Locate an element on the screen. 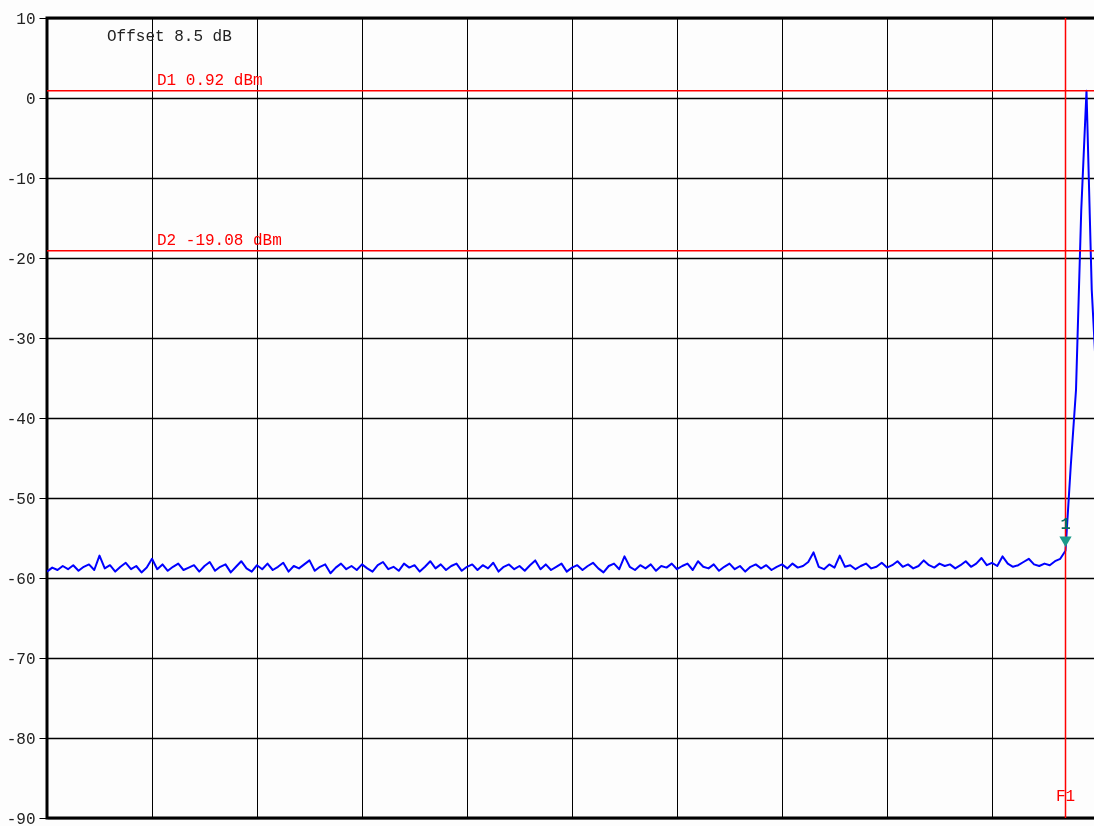  y-tick-label: -40 is located at coordinates (21, 419).